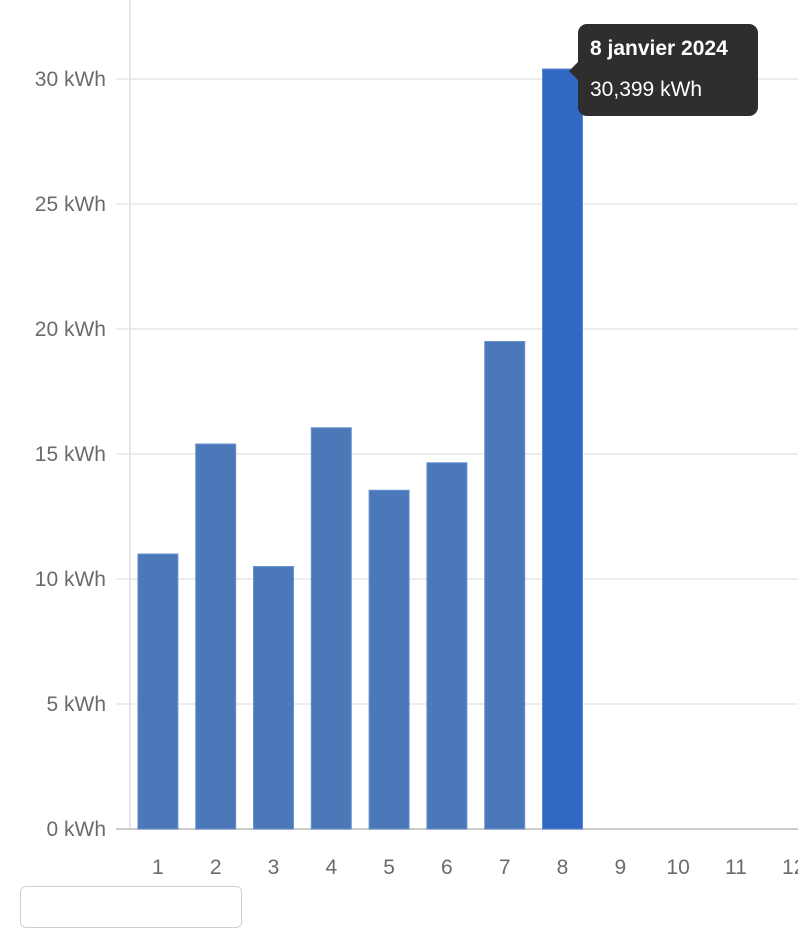 Image resolution: width=798 pixels, height=928 pixels. What do you see at coordinates (646, 89) in the screenshot?
I see `tooltip-value: 30,399 kWh` at bounding box center [646, 89].